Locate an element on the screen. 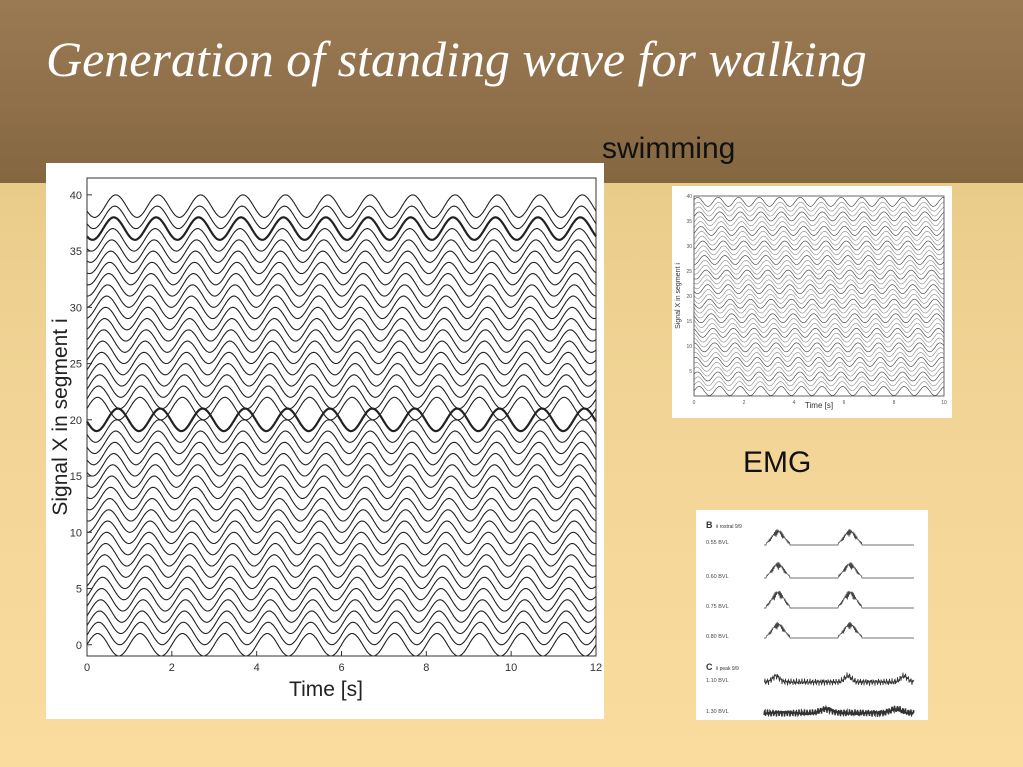 This screenshot has height=767, width=1023. swimming-label: swimming is located at coordinates (669, 148).